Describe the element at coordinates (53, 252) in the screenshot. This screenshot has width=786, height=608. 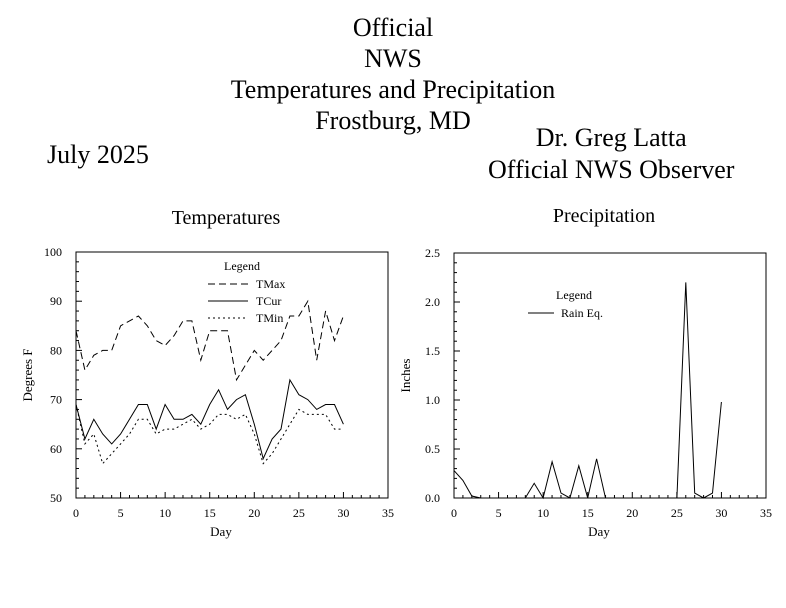
I see `chart1-y-tick-label: 100` at that location.